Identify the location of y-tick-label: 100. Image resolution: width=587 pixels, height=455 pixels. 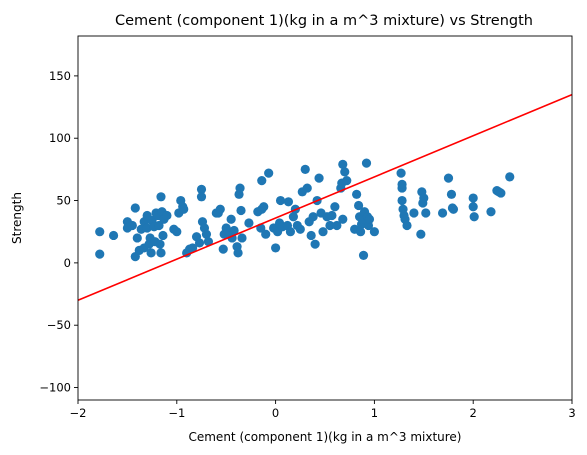
(60, 138).